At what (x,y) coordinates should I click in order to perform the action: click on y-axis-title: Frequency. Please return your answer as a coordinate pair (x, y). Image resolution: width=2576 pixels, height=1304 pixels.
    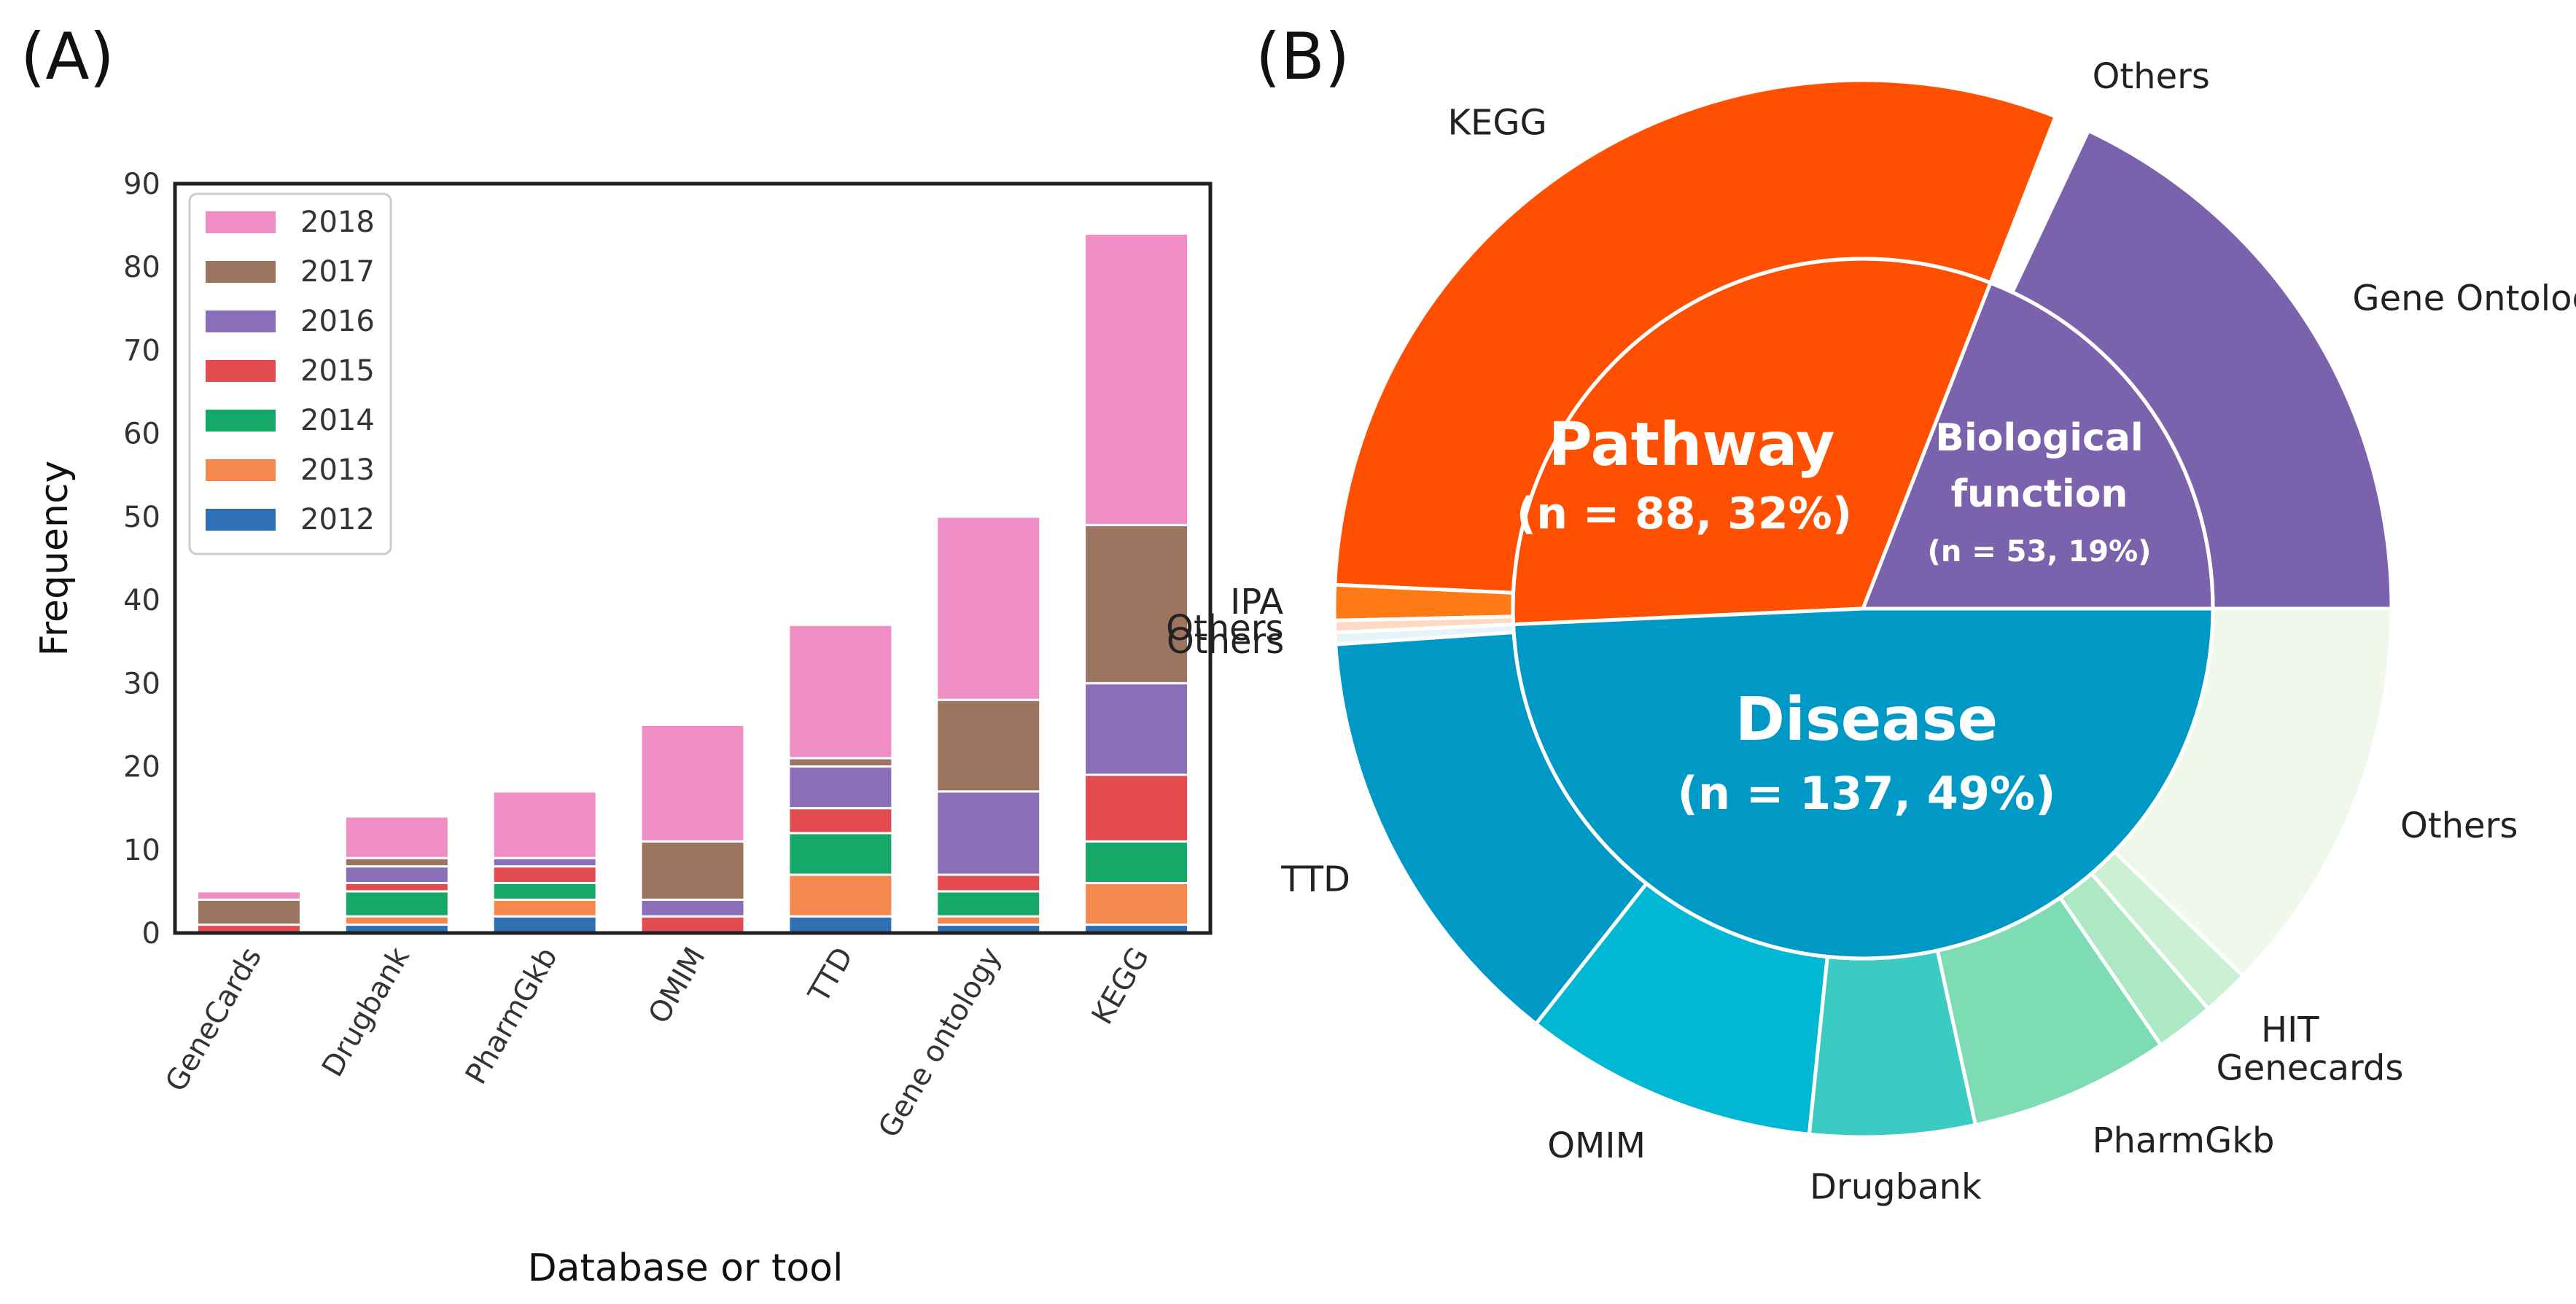
    Looking at the image, I should click on (55, 559).